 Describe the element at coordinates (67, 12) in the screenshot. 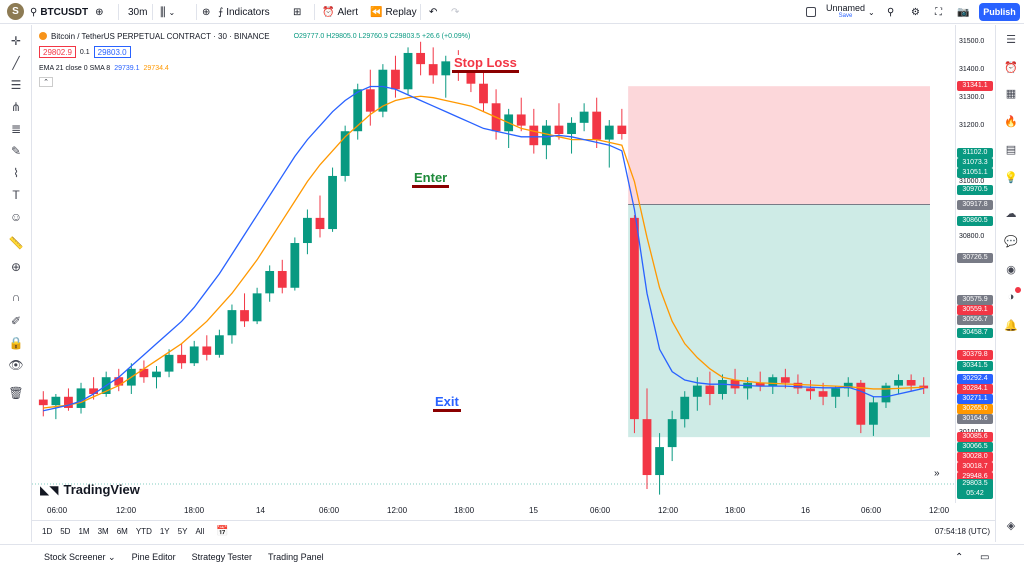

I see `symbol-search: ⚲ BTCUSDT ⊕` at that location.